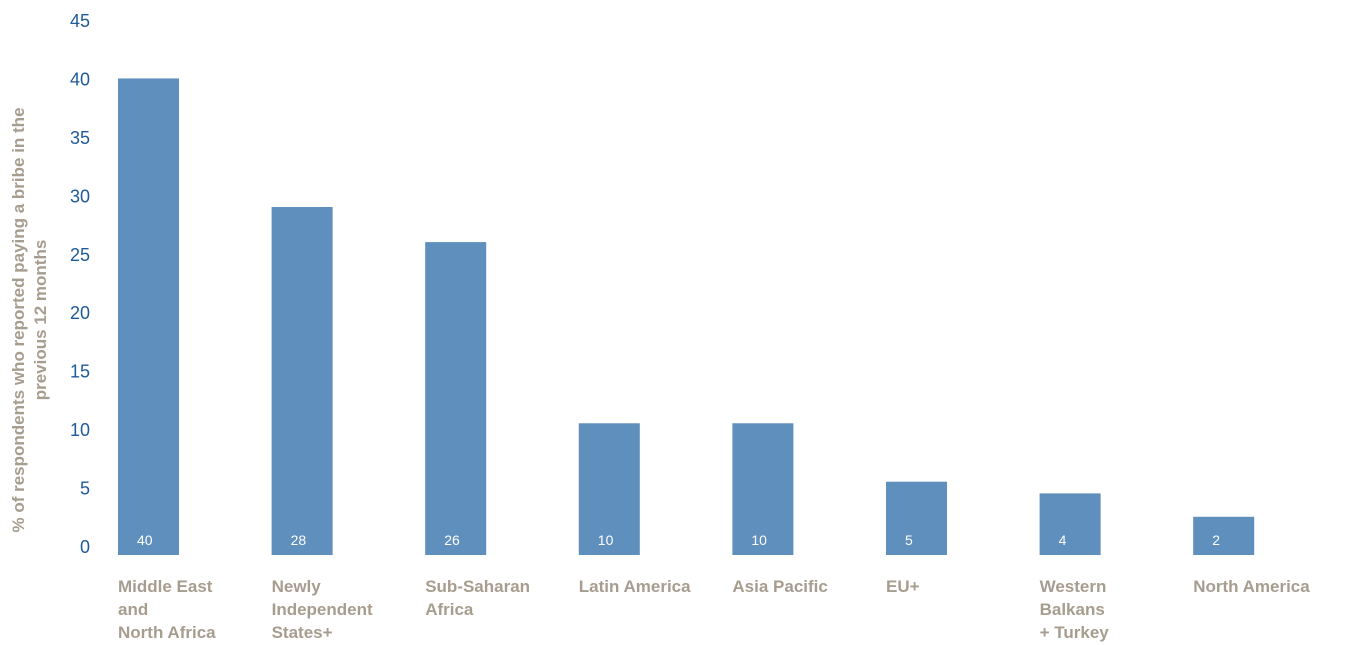 The width and height of the screenshot is (1350, 645). I want to click on data-label: 2, so click(1216, 540).